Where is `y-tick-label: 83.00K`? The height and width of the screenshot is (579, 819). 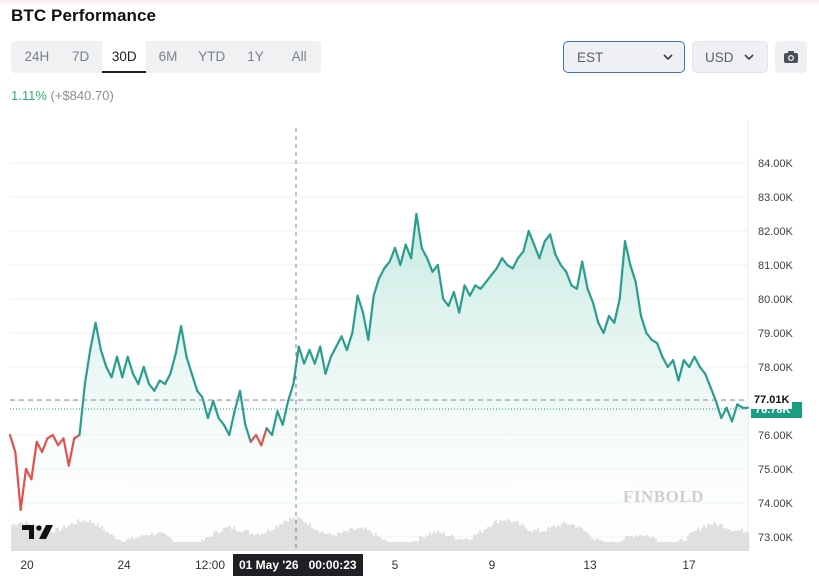 y-tick-label: 83.00K is located at coordinates (776, 198).